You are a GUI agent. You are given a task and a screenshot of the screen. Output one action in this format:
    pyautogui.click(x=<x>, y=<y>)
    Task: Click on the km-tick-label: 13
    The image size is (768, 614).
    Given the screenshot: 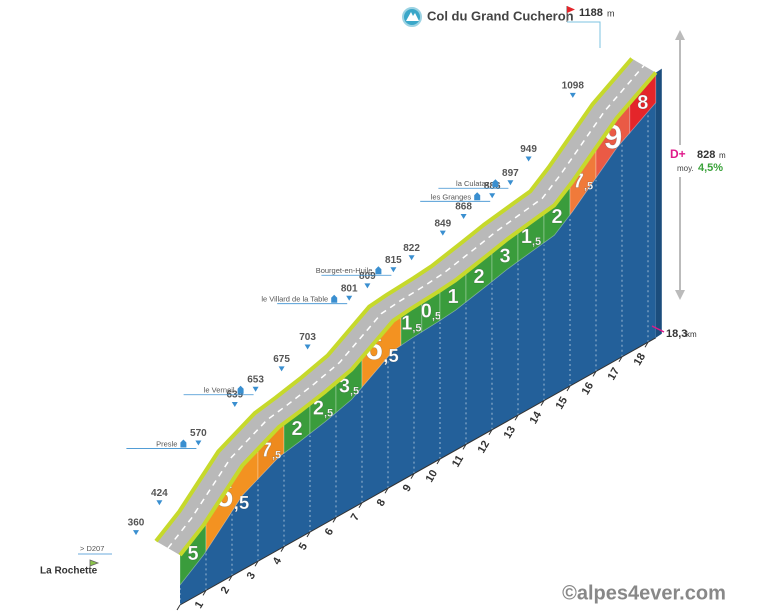 What is the action you would take?
    pyautogui.click(x=510, y=432)
    